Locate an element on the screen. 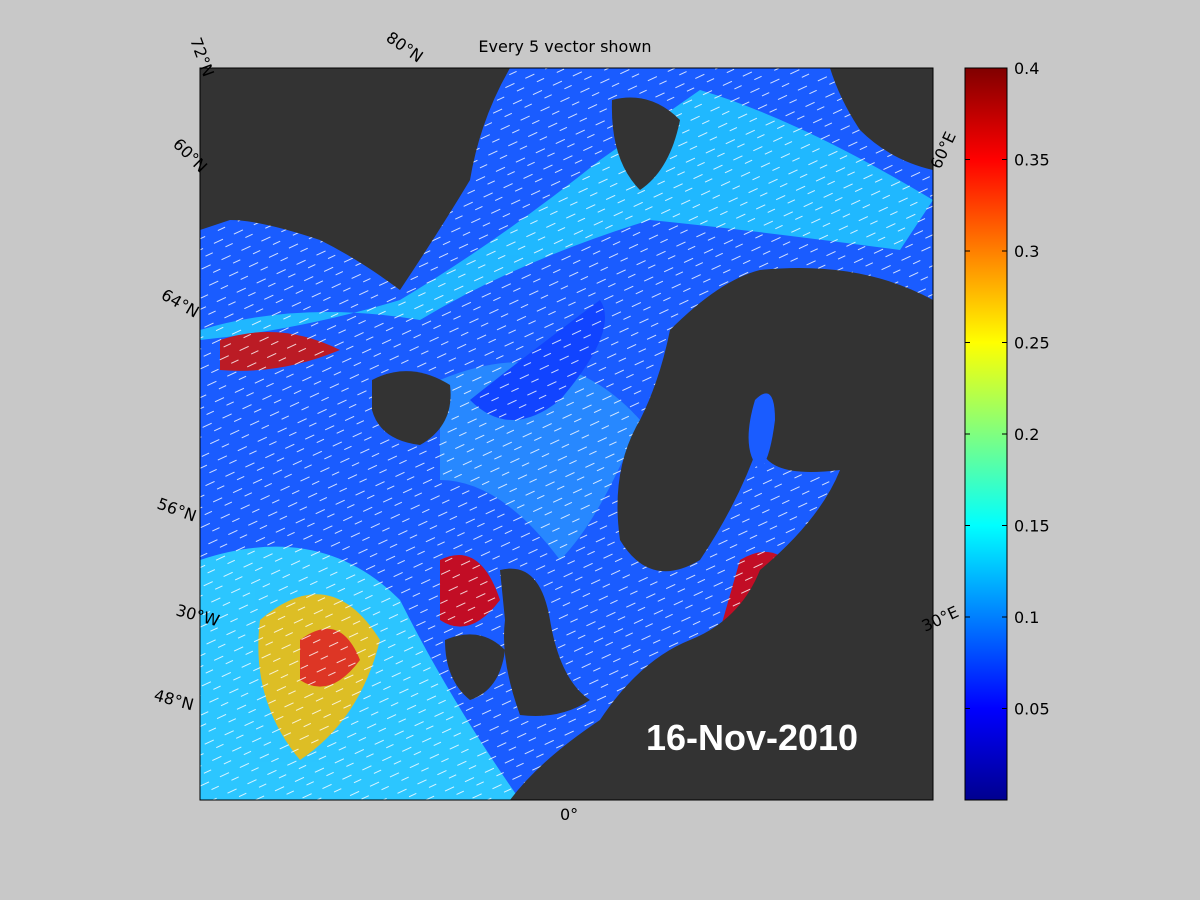 This screenshot has width=1200, height=900. colorbar-tick-label: 0.1 is located at coordinates (1026, 617).